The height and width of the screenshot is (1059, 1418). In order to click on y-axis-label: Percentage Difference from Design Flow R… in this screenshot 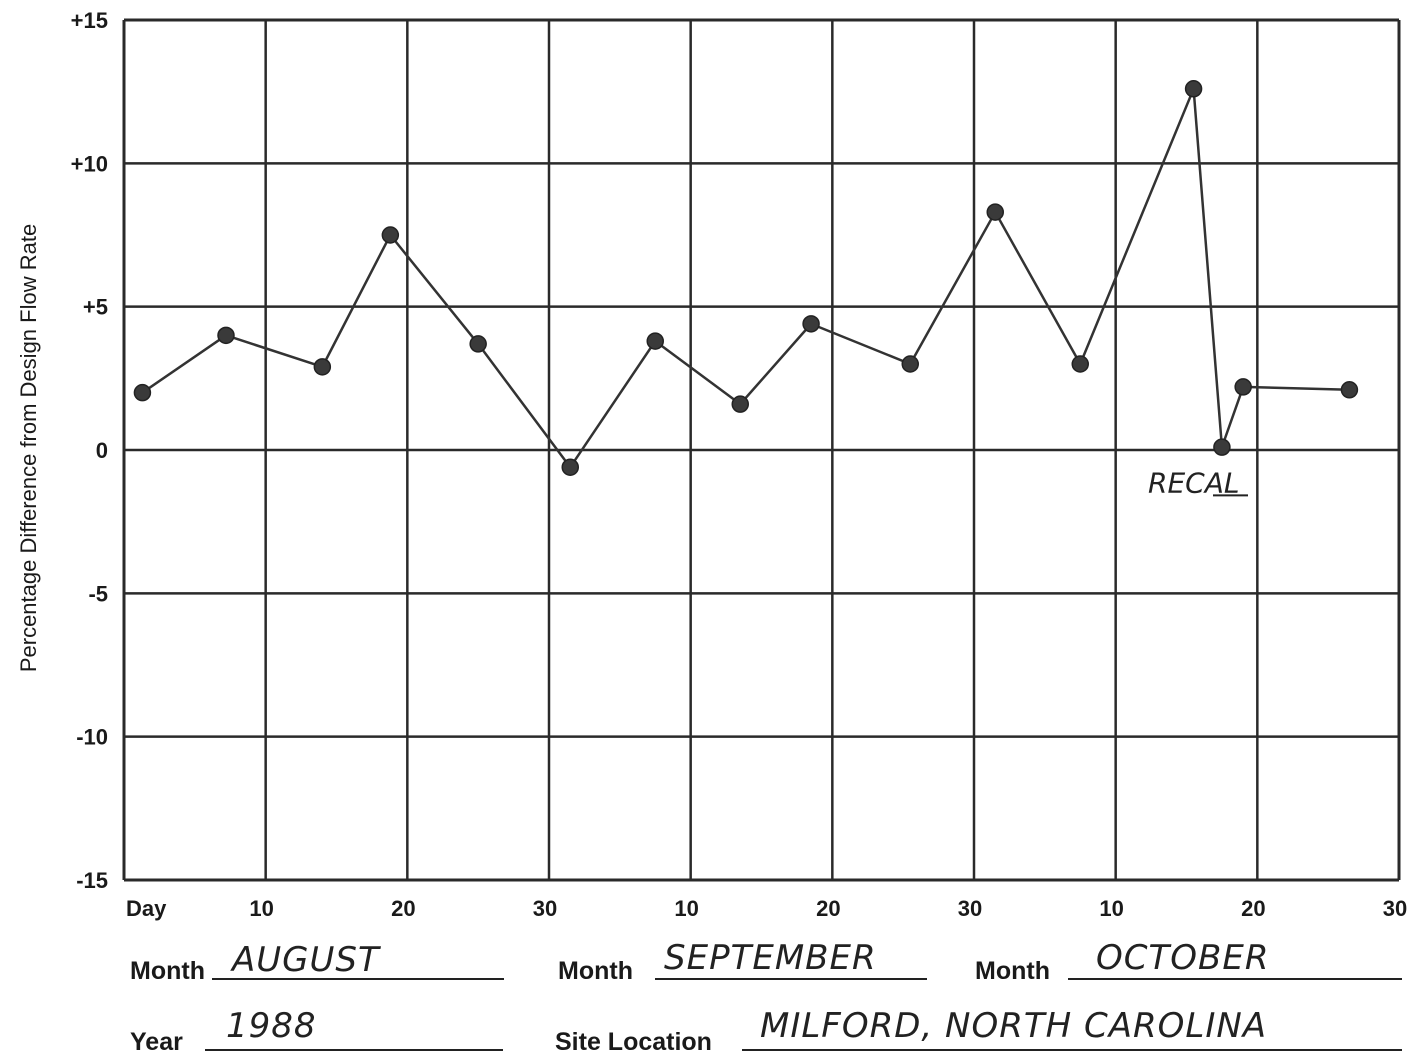, I will do `click(28, 448)`.